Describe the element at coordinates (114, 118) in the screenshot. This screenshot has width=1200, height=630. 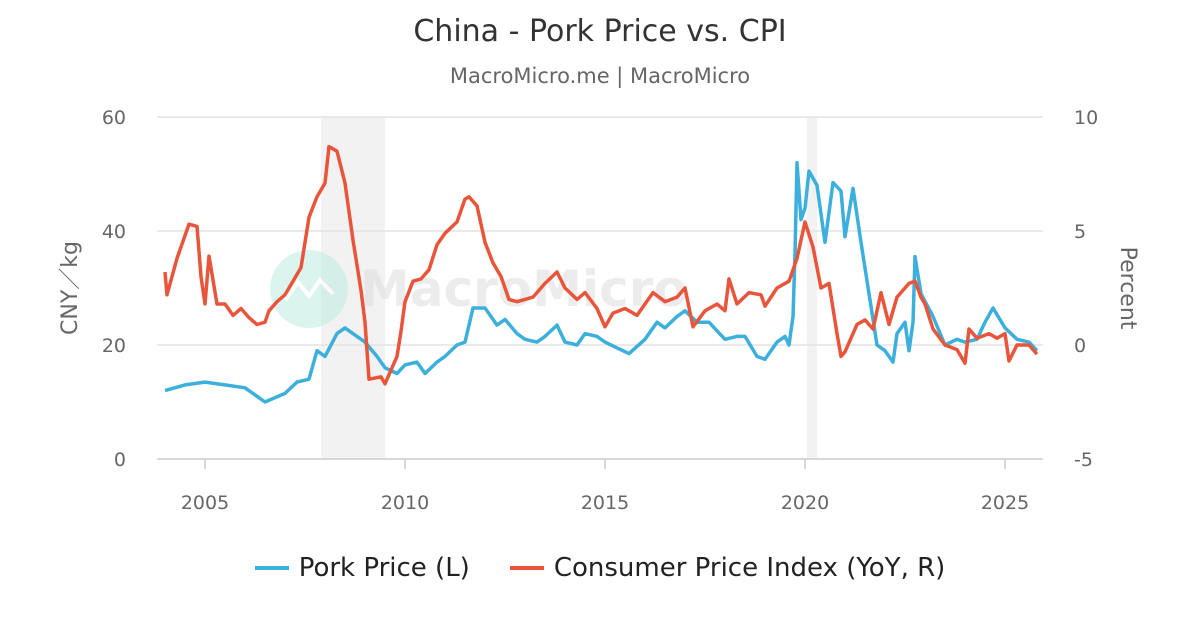
I see `y-left-tick-label: 60` at that location.